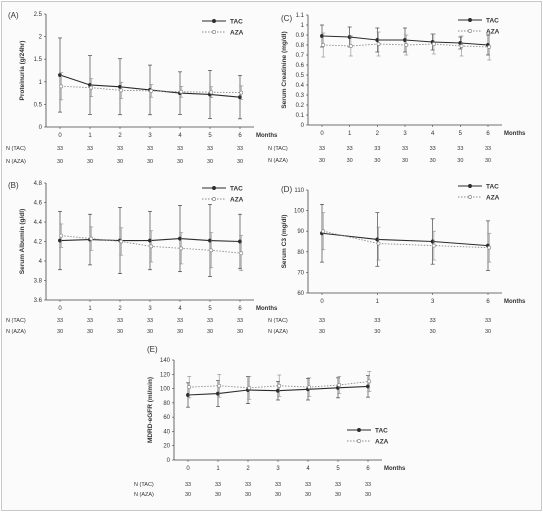  Describe the element at coordinates (38, 15) in the screenshot. I see `y-tick-label: 2.5` at that location.